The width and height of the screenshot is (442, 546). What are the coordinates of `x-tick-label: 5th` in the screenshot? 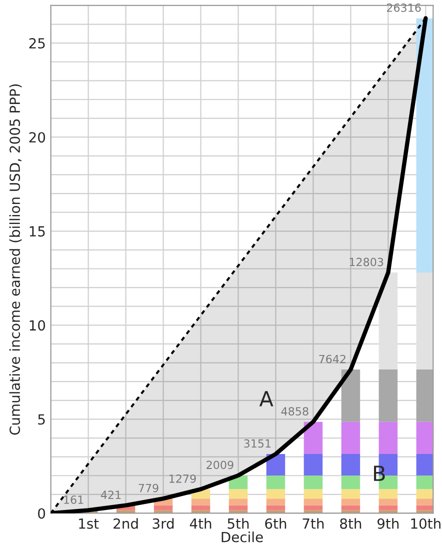 It's located at (238, 523).